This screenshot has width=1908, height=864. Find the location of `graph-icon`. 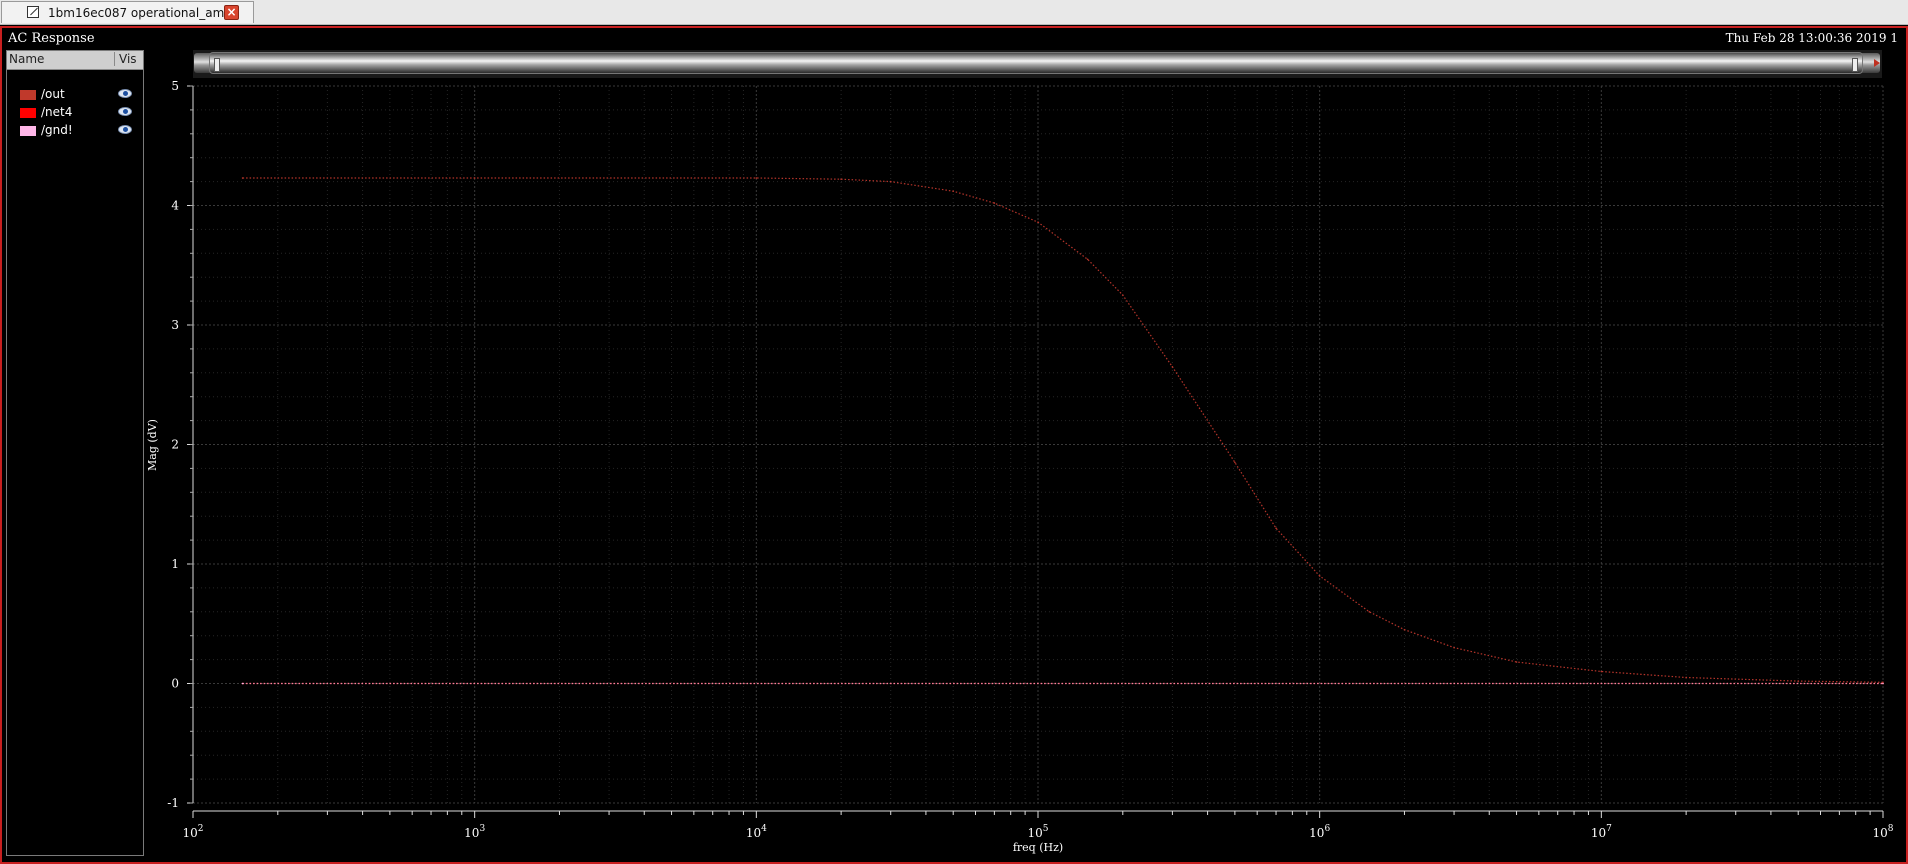

graph-icon is located at coordinates (33, 12).